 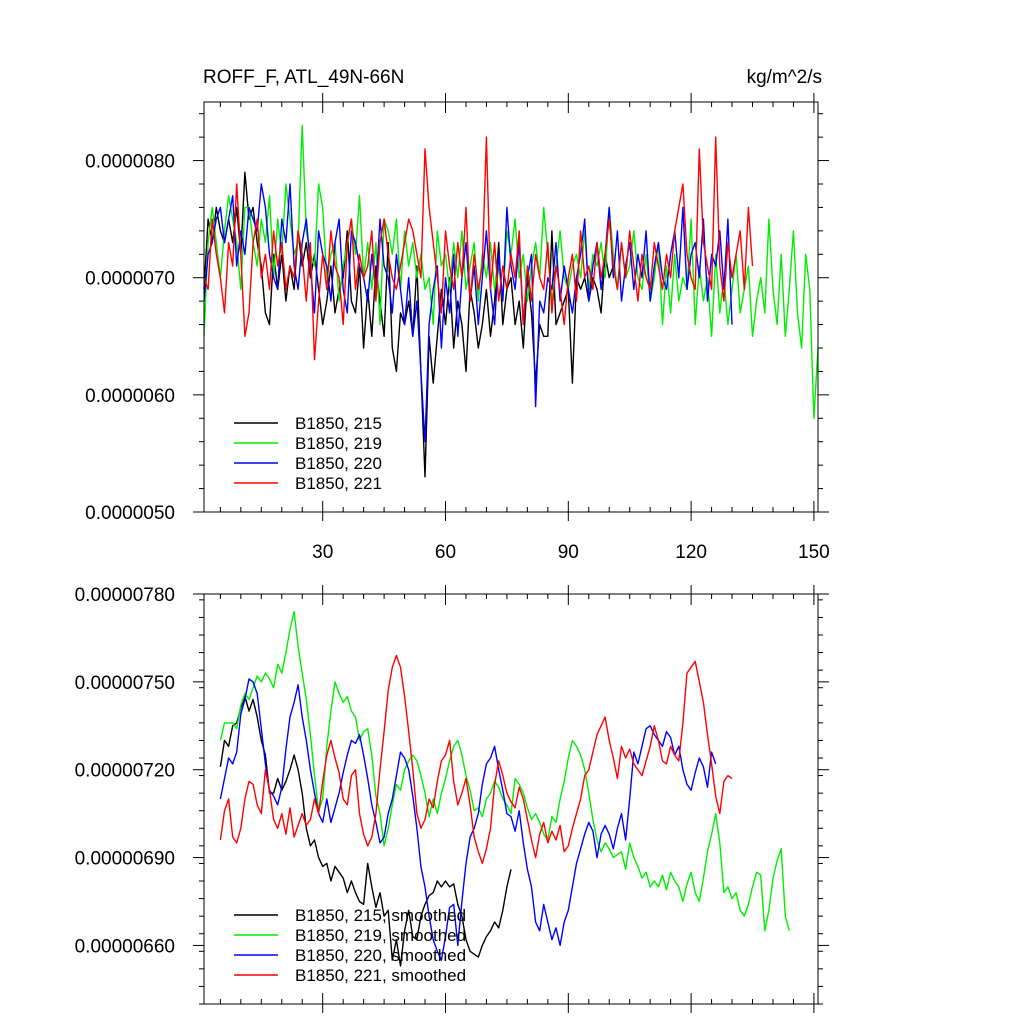 What do you see at coordinates (814, 552) in the screenshot?
I see `x-tick-label: 150` at bounding box center [814, 552].